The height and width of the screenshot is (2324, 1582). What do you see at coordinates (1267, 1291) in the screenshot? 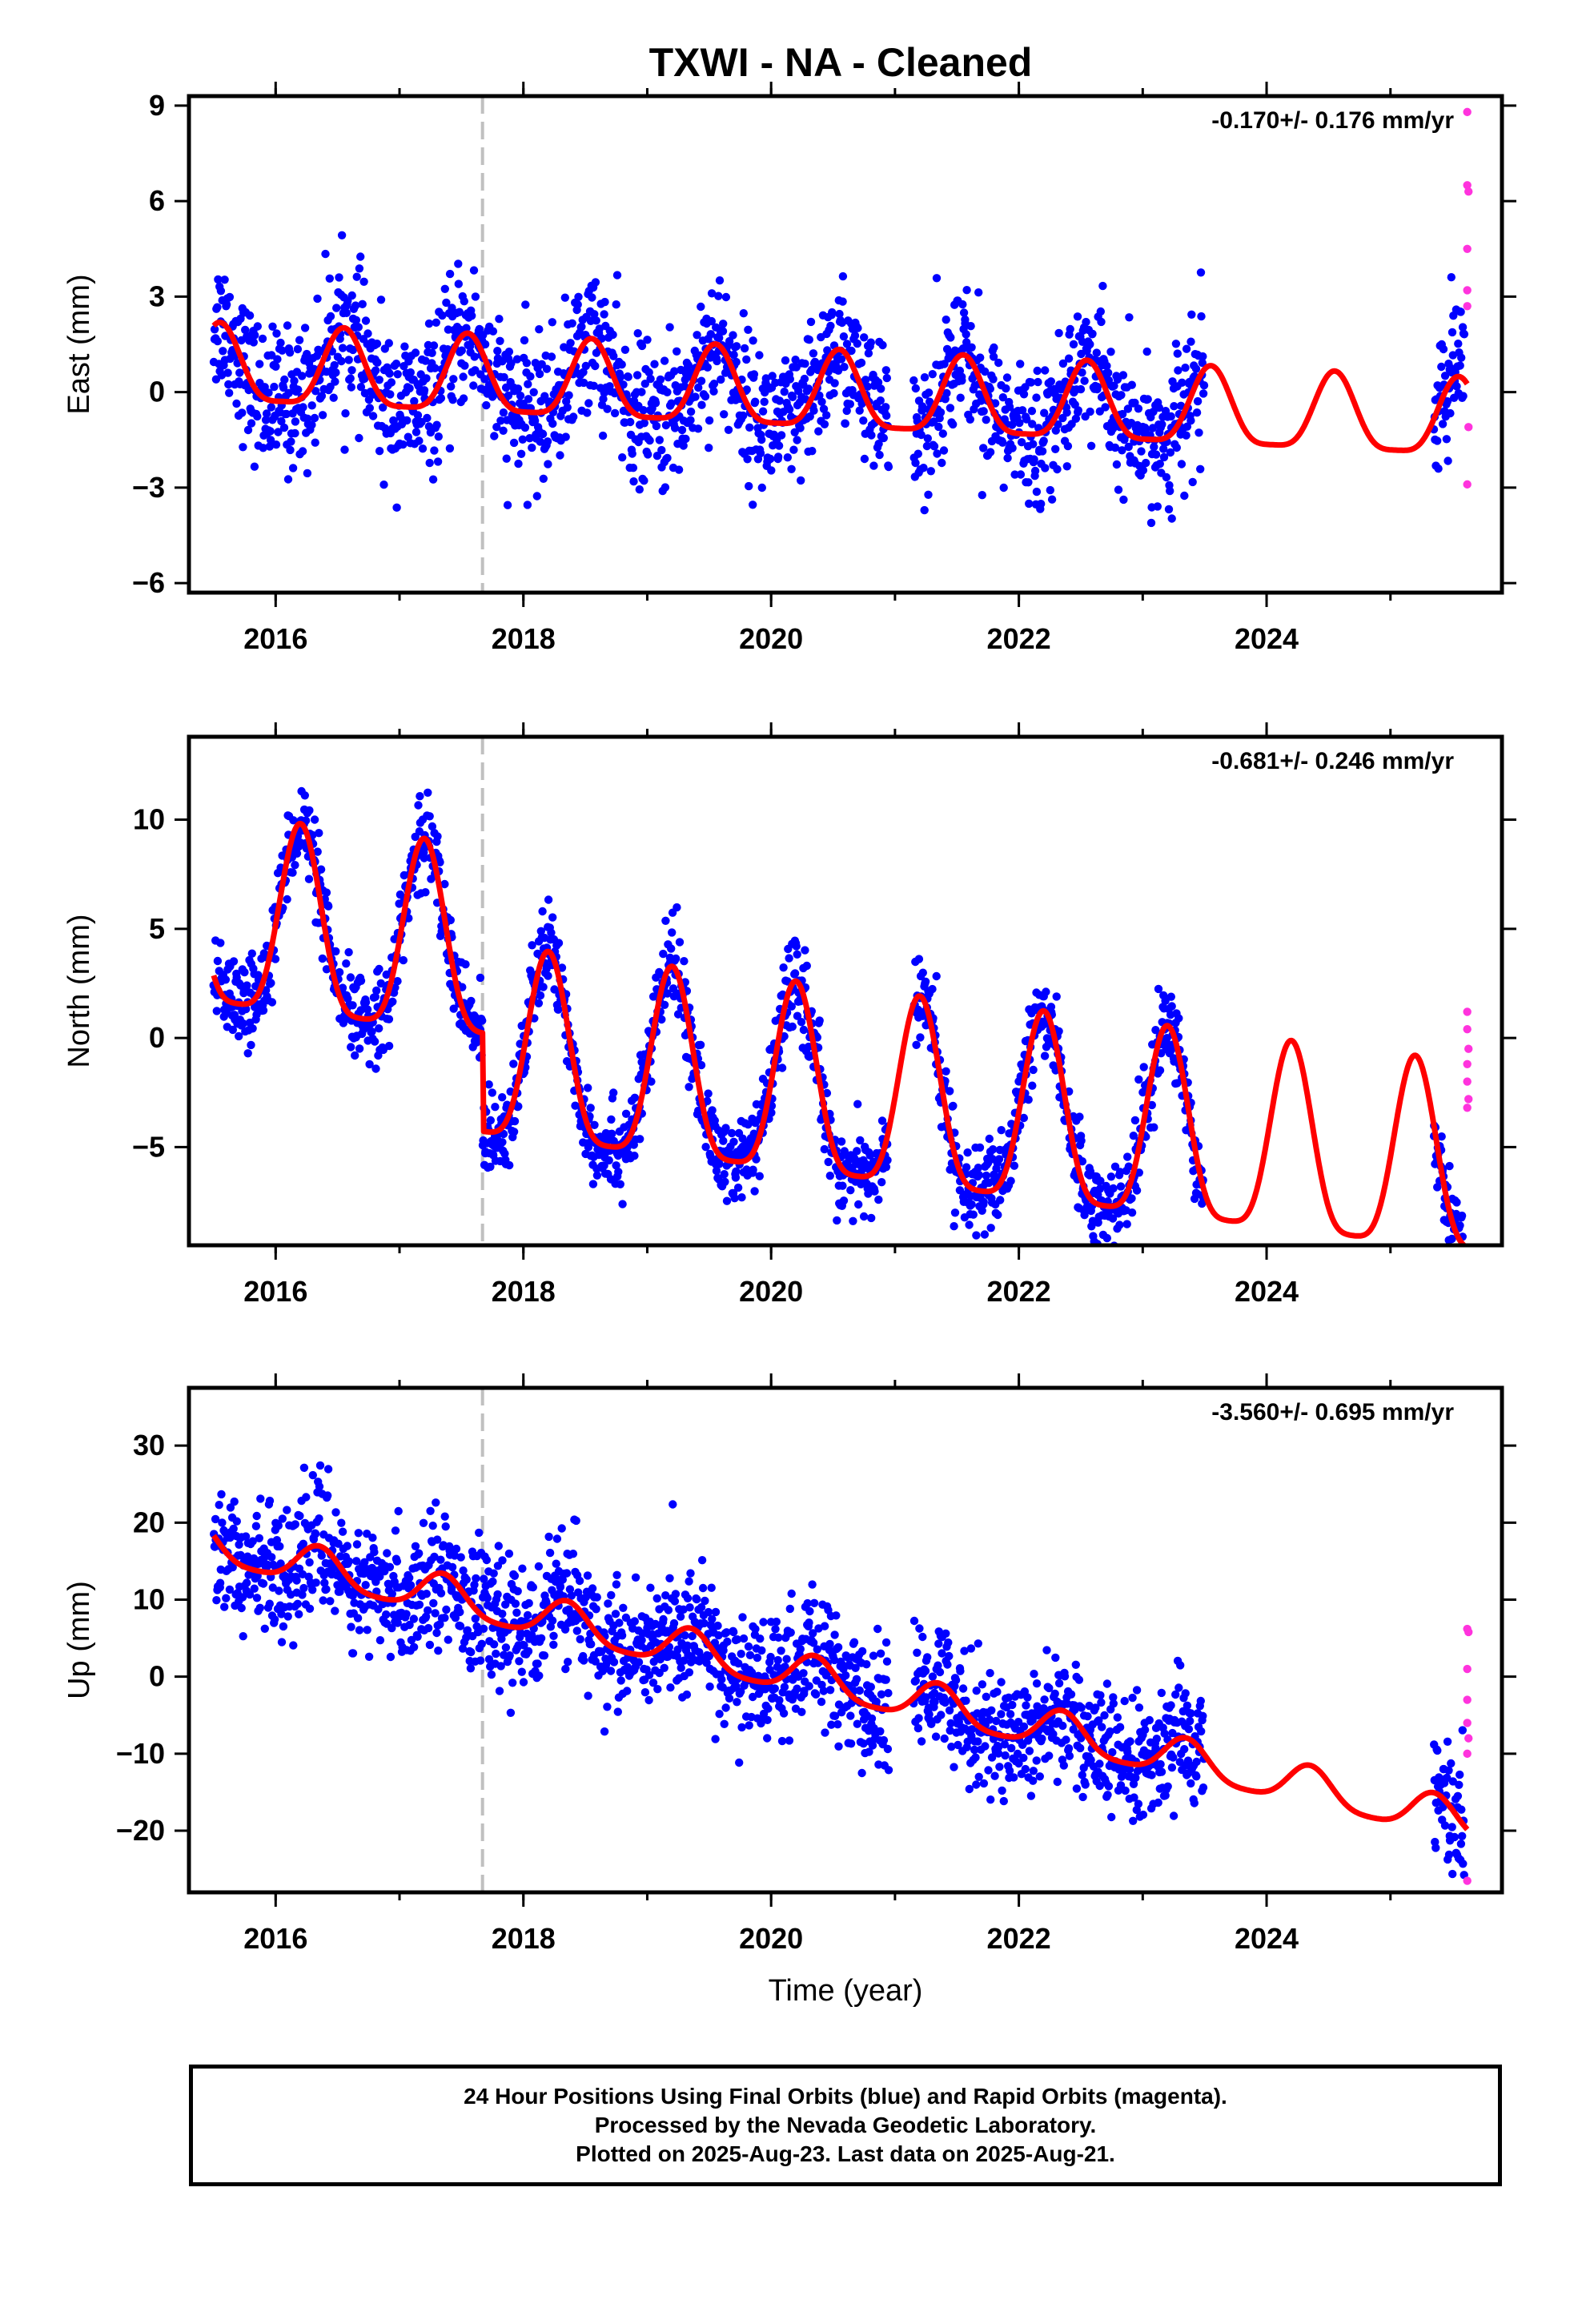
I see `x-tick-label: 2024` at bounding box center [1267, 1291].